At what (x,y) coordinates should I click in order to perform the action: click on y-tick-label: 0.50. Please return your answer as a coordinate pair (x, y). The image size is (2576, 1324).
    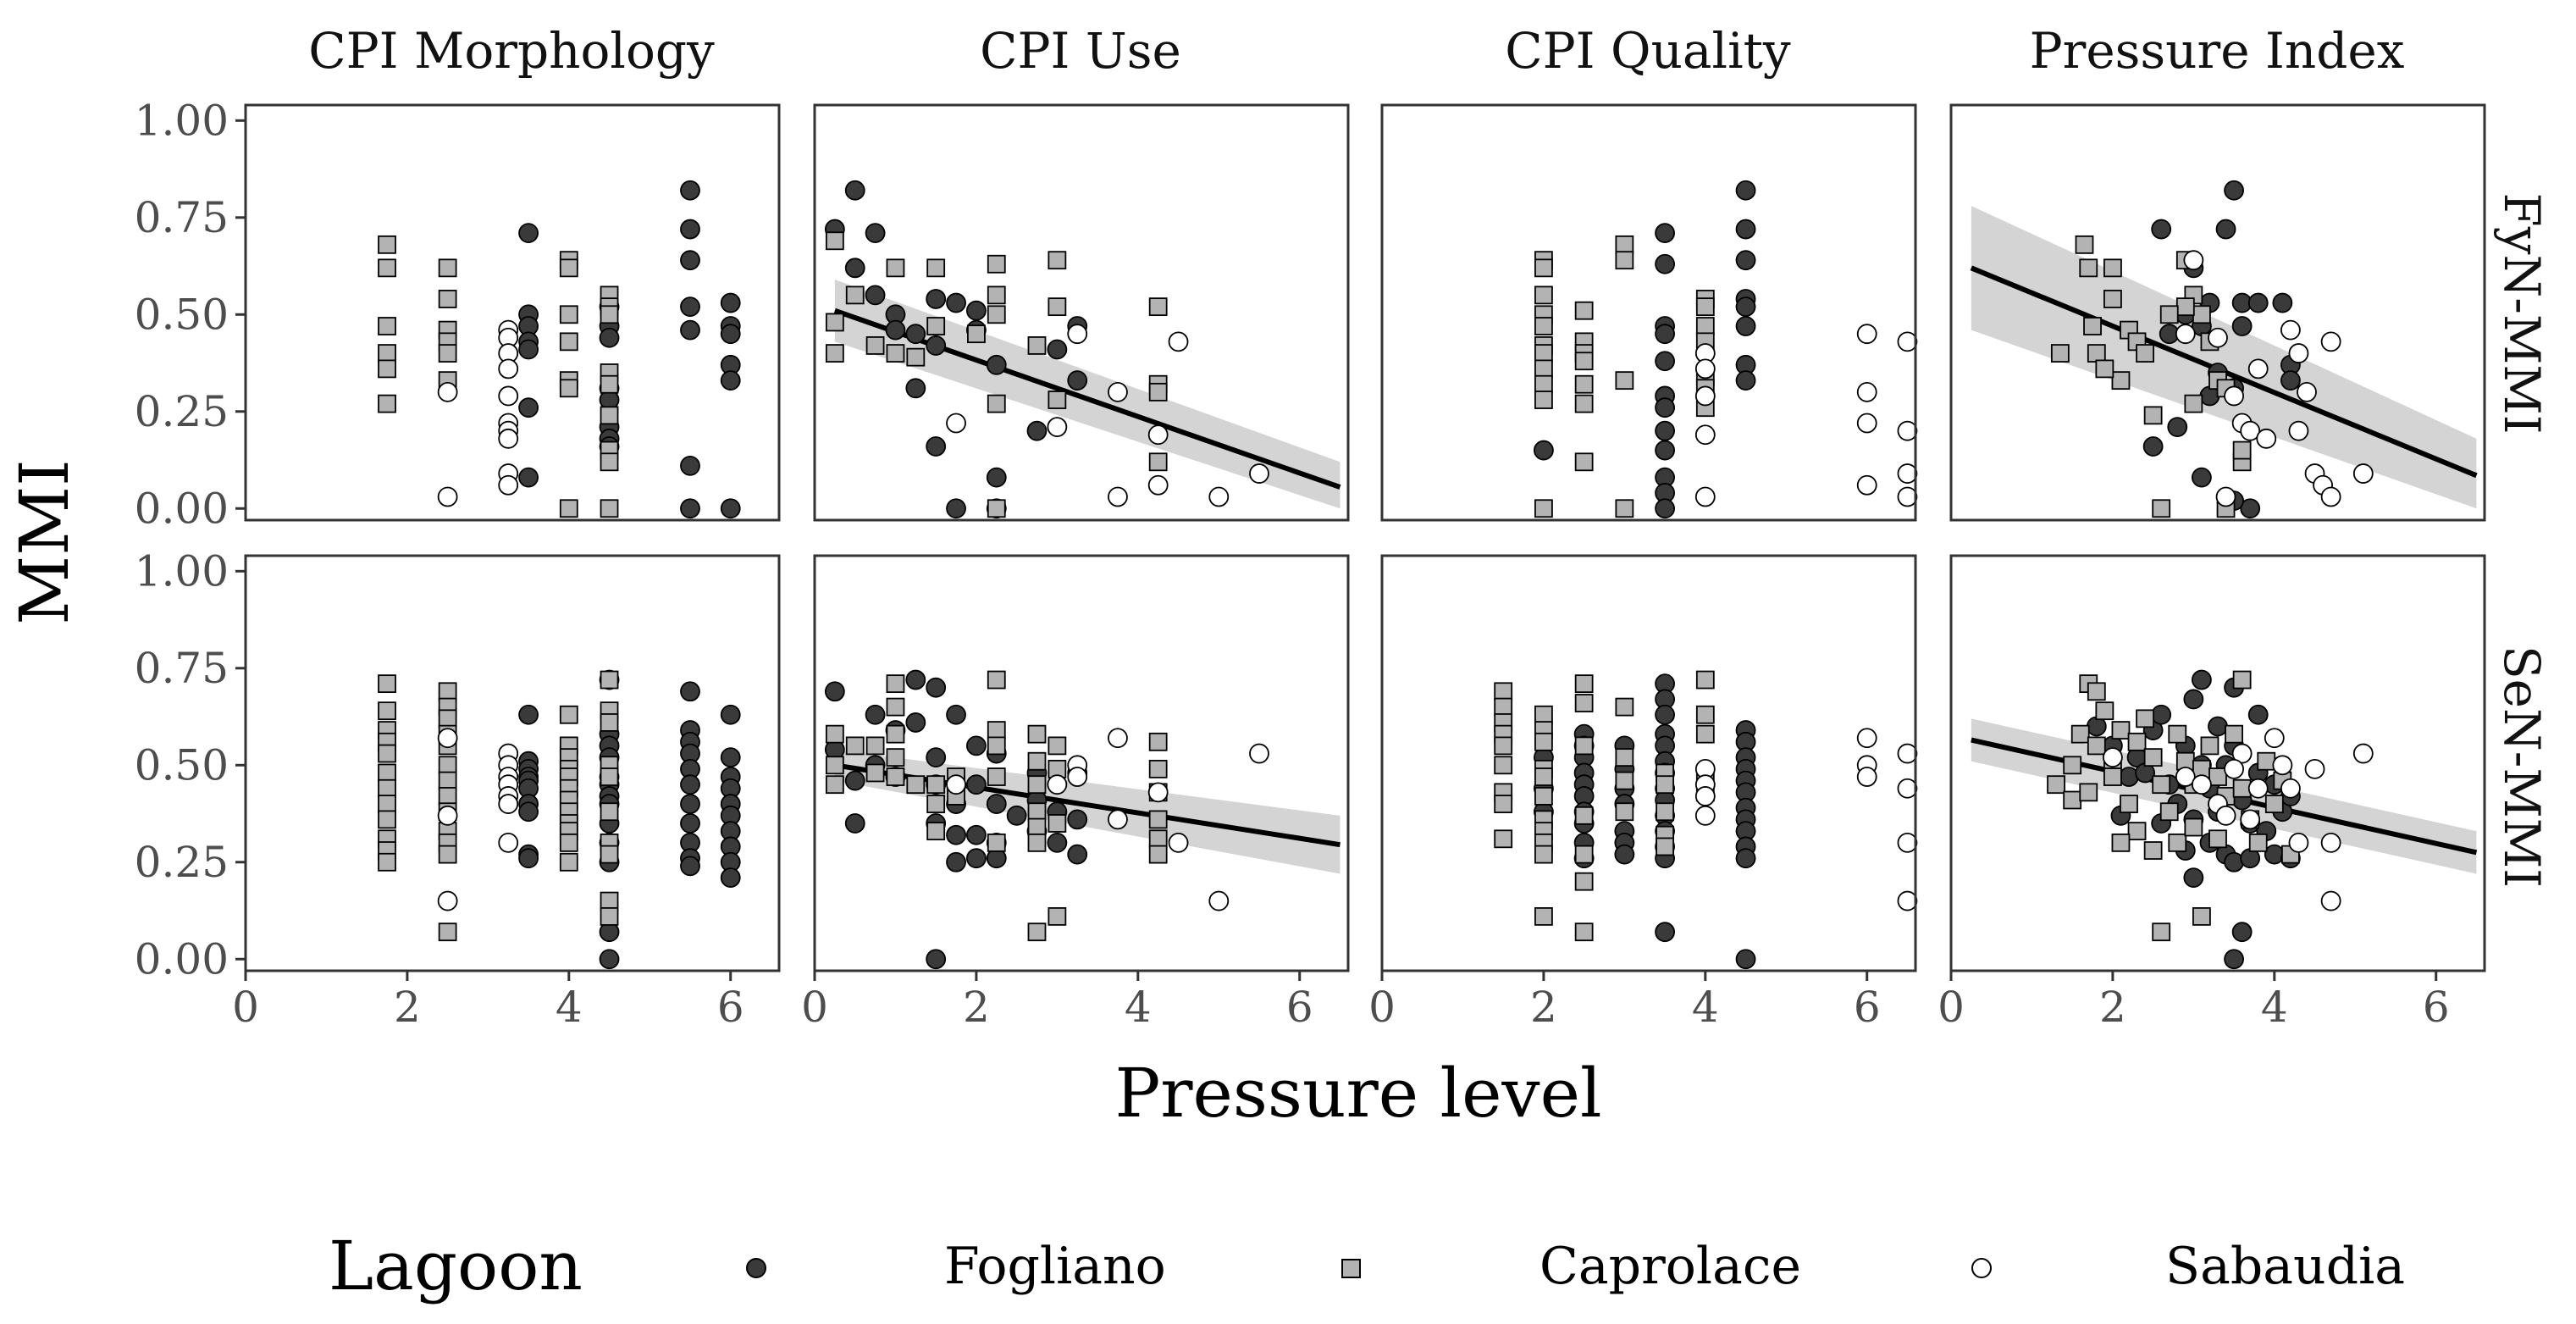
    Looking at the image, I should click on (182, 314).